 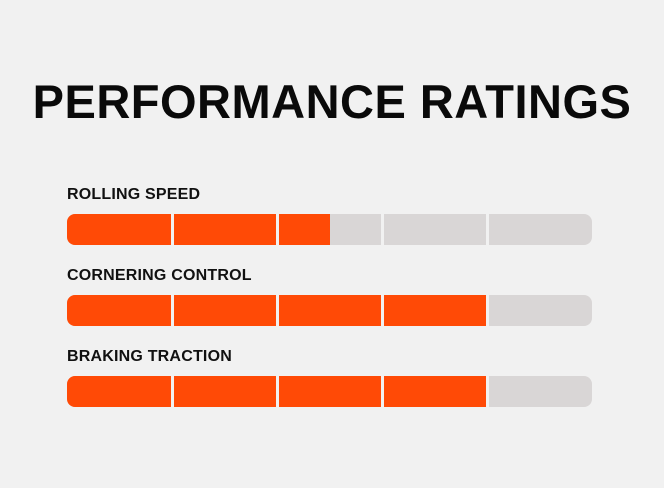 What do you see at coordinates (159, 275) in the screenshot?
I see `rating-label: CORNERING CONTROL` at bounding box center [159, 275].